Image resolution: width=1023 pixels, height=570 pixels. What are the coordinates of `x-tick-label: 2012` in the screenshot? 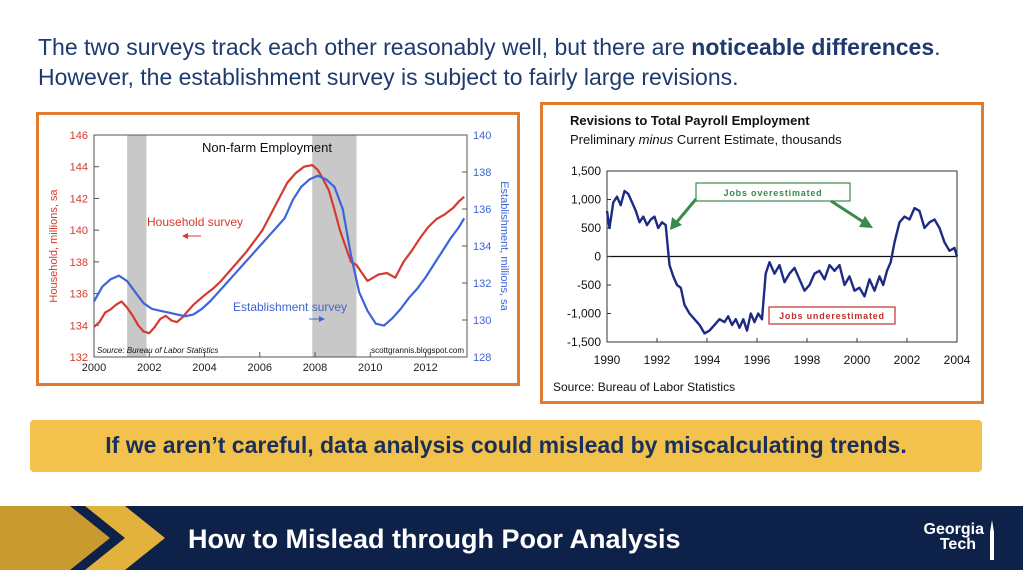 It's located at (425, 368).